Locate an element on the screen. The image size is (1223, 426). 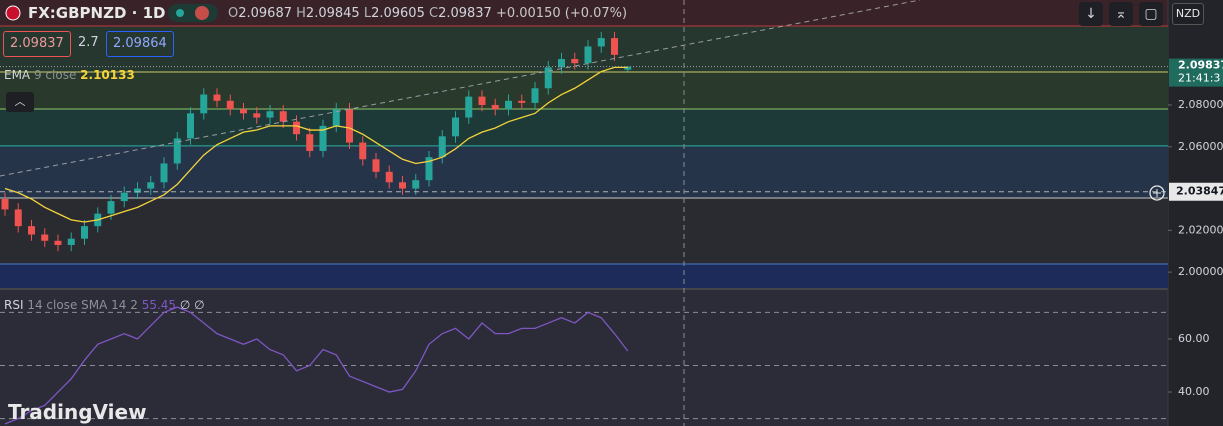
scroll-down-button: ↓ is located at coordinates (1091, 14).